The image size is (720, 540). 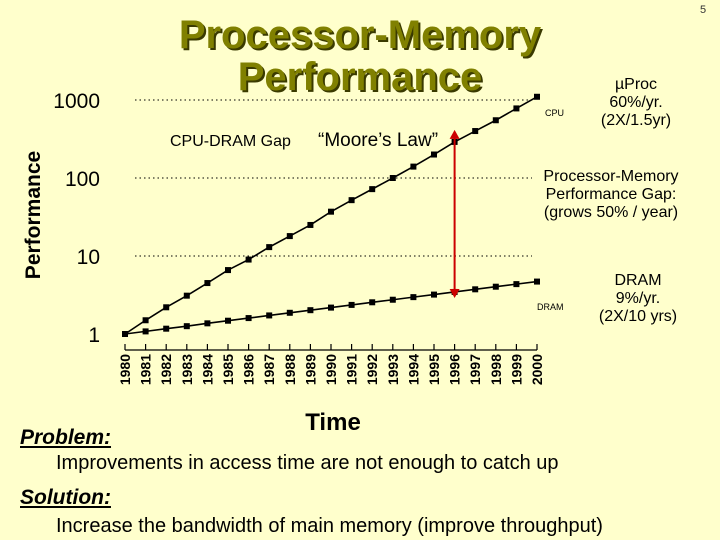 I want to click on y-axis-title: Performance, so click(x=33, y=215).